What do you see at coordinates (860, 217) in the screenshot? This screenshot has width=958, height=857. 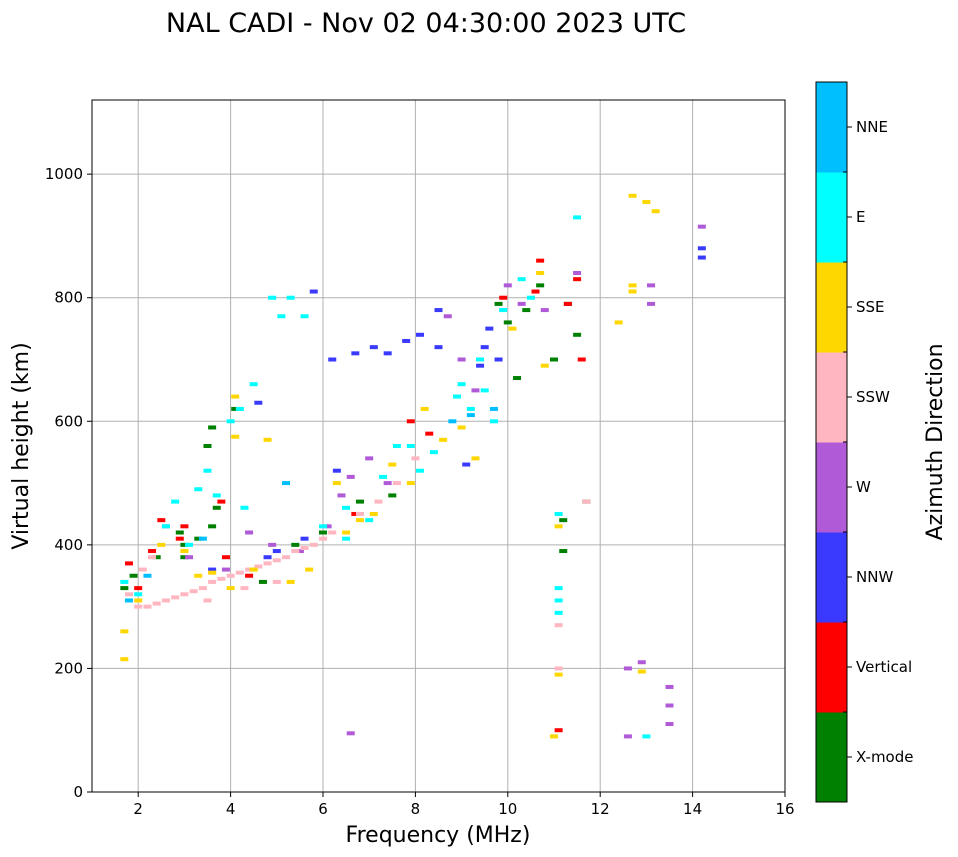 I see `colorbar-tick-label: E` at bounding box center [860, 217].